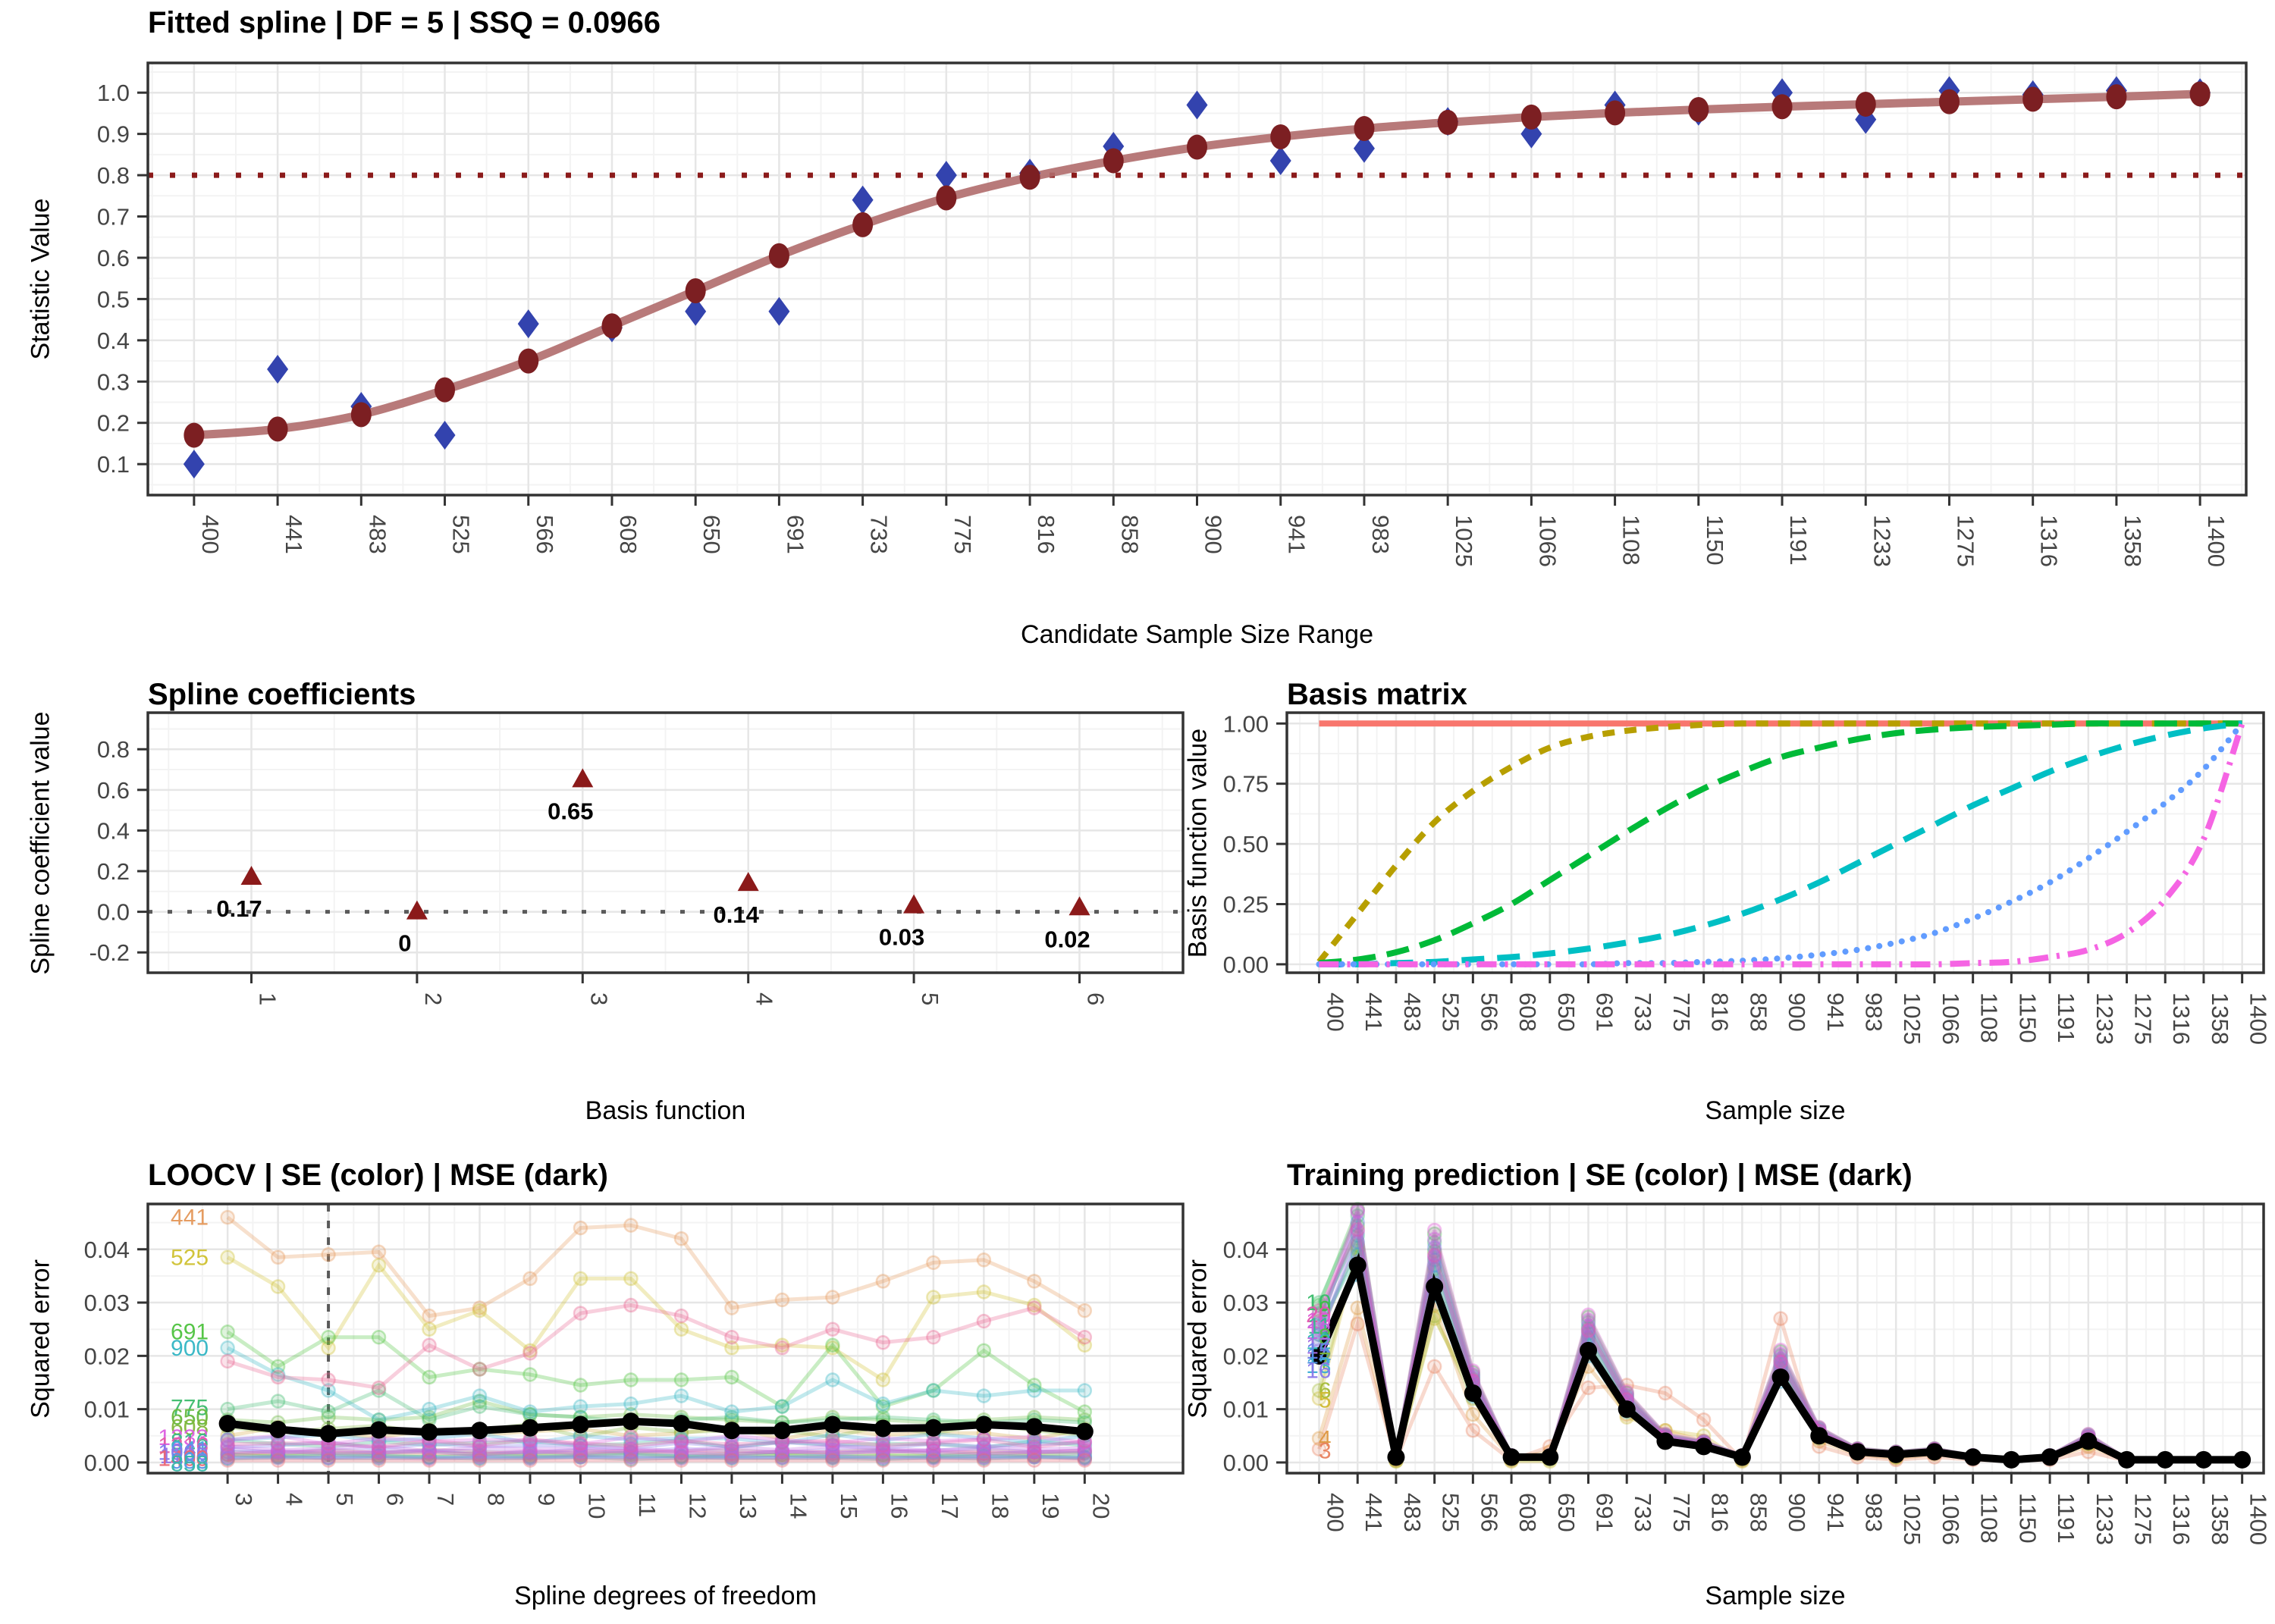 This screenshot has width=2275, height=1624. Describe the element at coordinates (849, 1506) in the screenshot. I see `svg-text: 15` at that location.